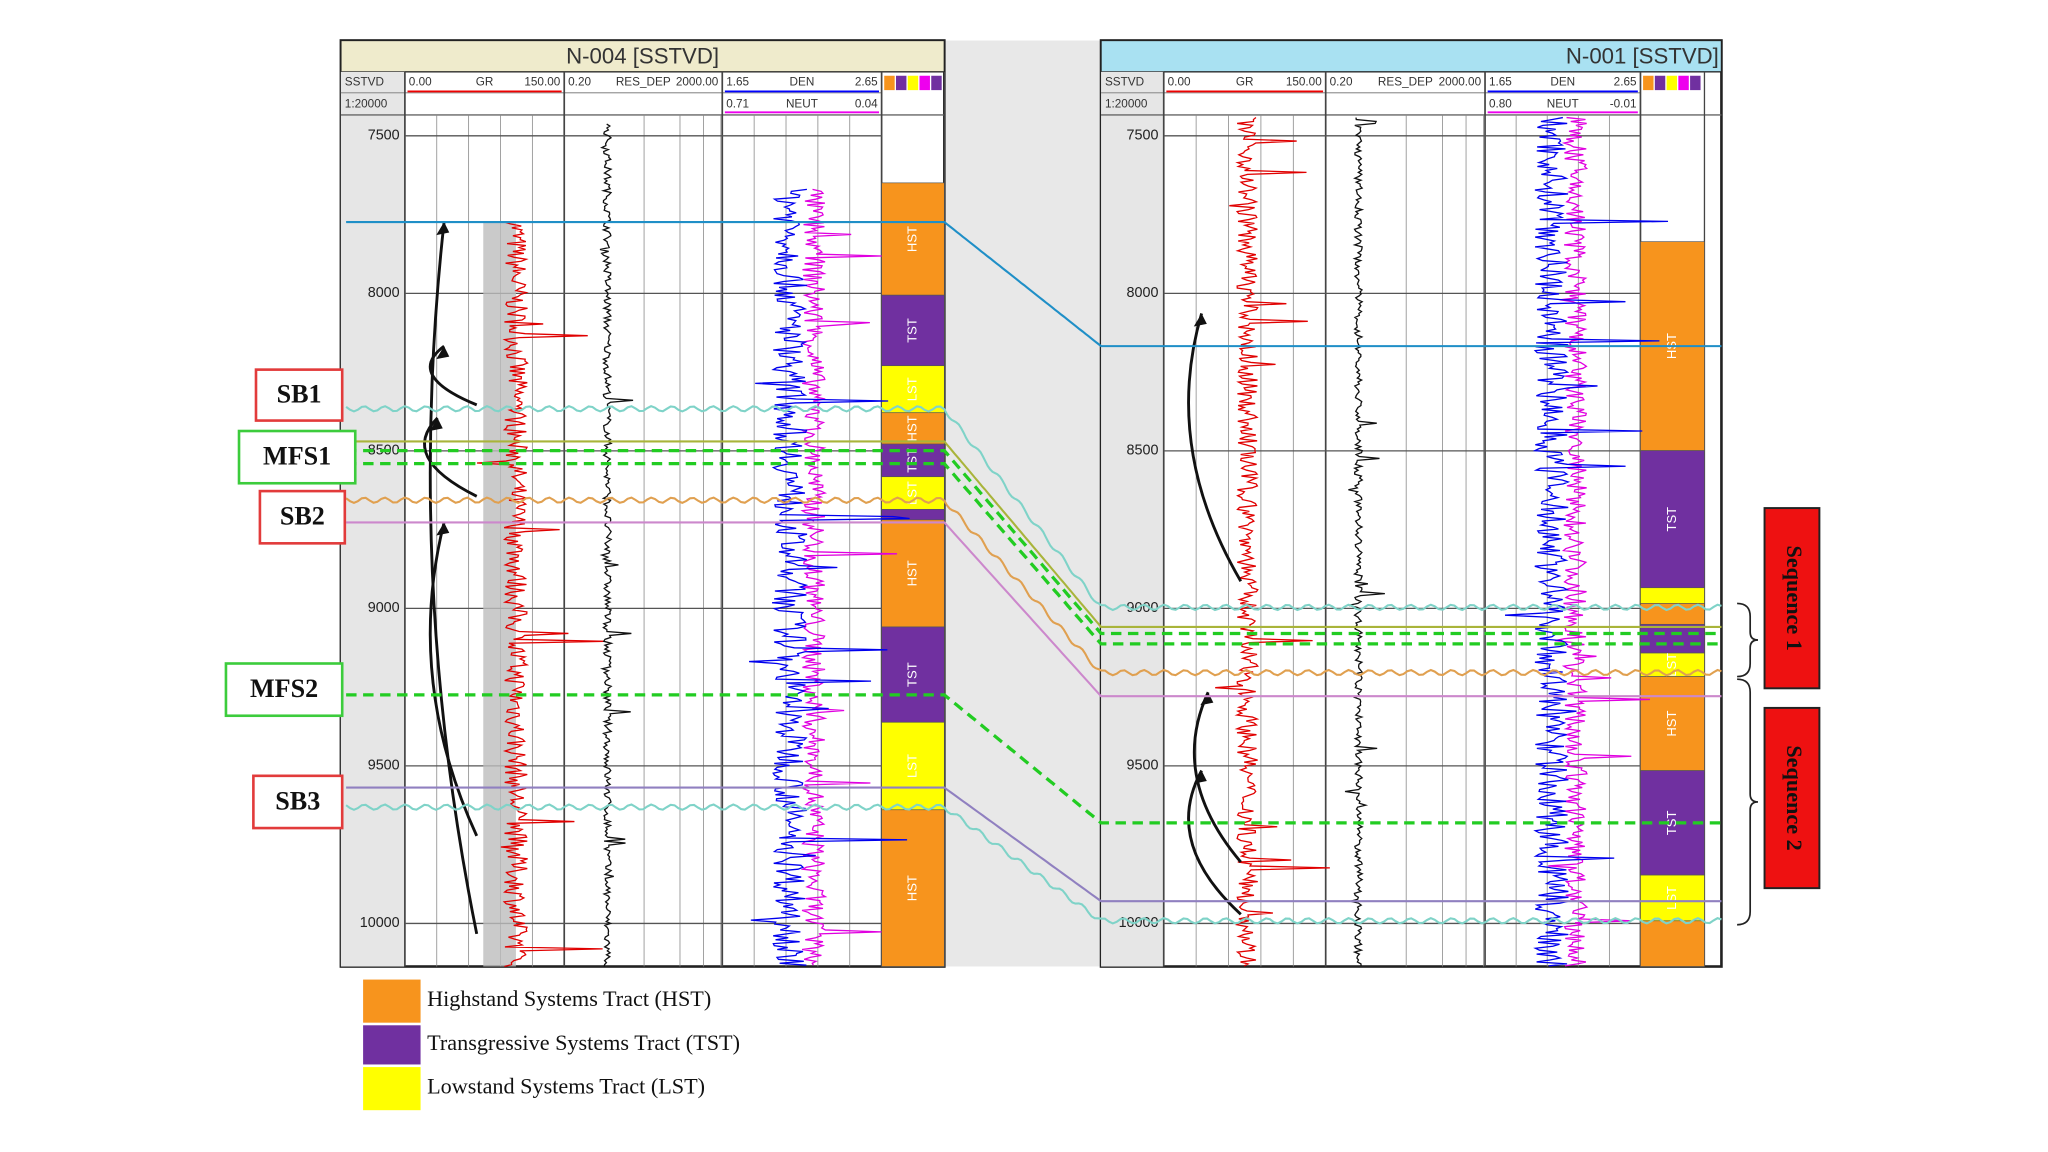  I want to click on well-title: N-004 [SSTVD], so click(642, 55).